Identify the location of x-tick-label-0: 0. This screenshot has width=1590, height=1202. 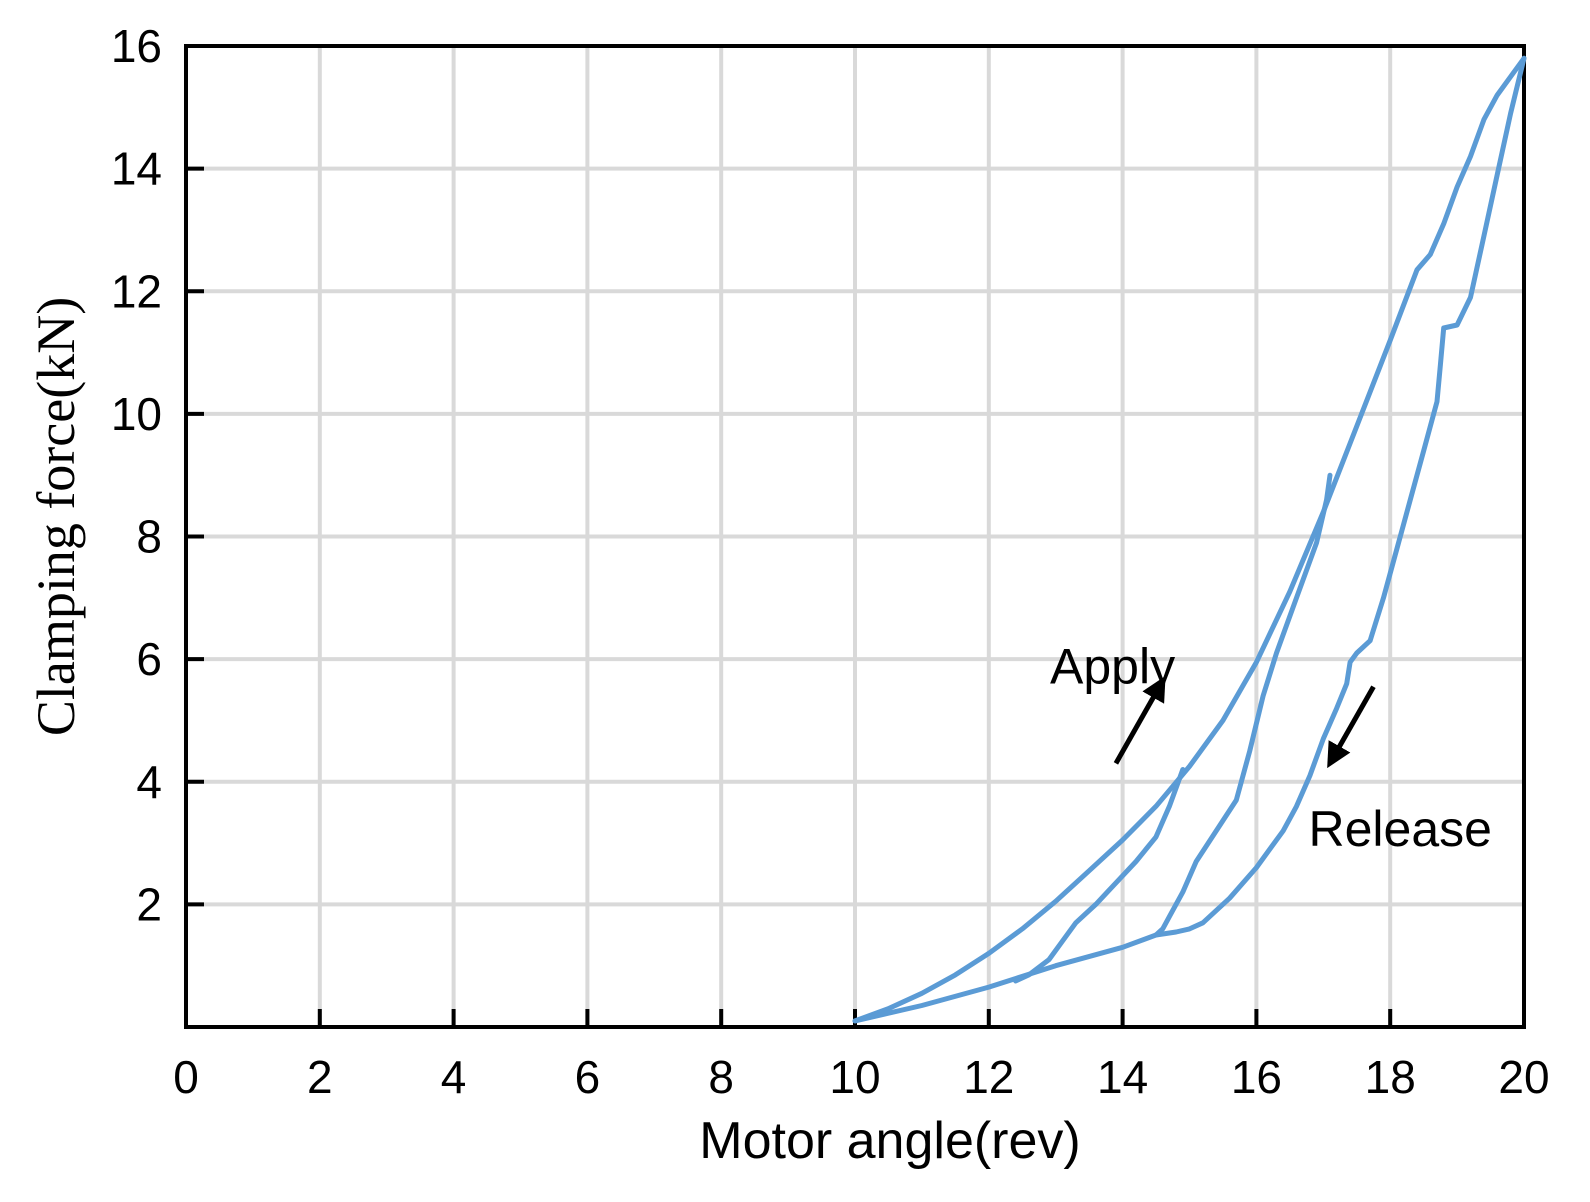
(186, 1077).